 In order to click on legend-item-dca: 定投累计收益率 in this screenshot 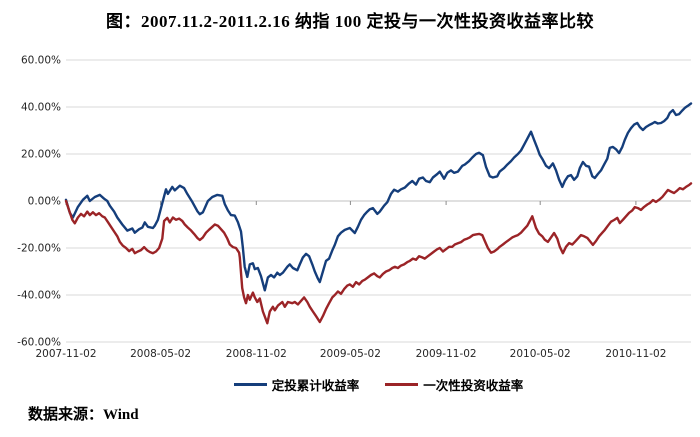, I will do `click(296, 384)`.